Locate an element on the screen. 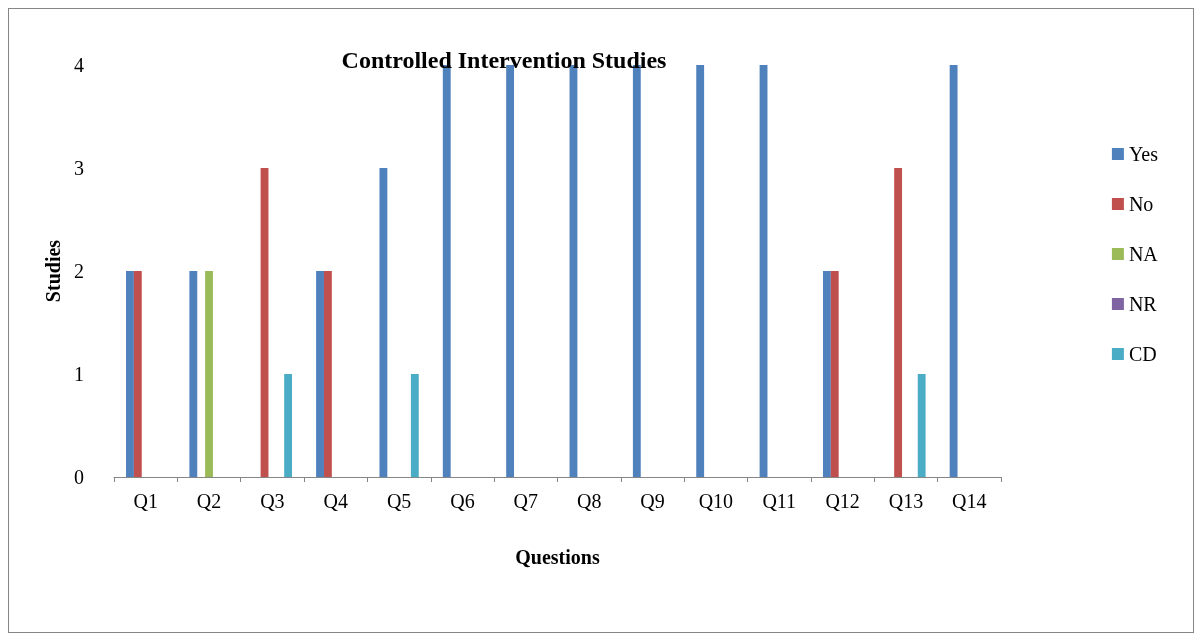 This screenshot has width=1204, height=643. x-tick-label: Q11 is located at coordinates (779, 501).